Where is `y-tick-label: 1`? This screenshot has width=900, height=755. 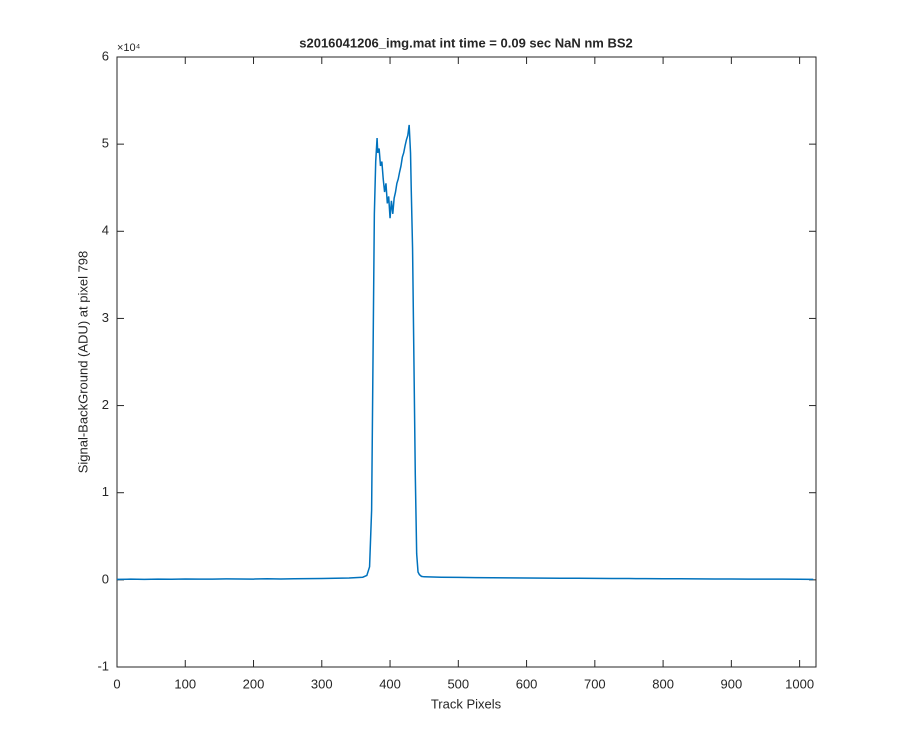 y-tick-label: 1 is located at coordinates (105, 491).